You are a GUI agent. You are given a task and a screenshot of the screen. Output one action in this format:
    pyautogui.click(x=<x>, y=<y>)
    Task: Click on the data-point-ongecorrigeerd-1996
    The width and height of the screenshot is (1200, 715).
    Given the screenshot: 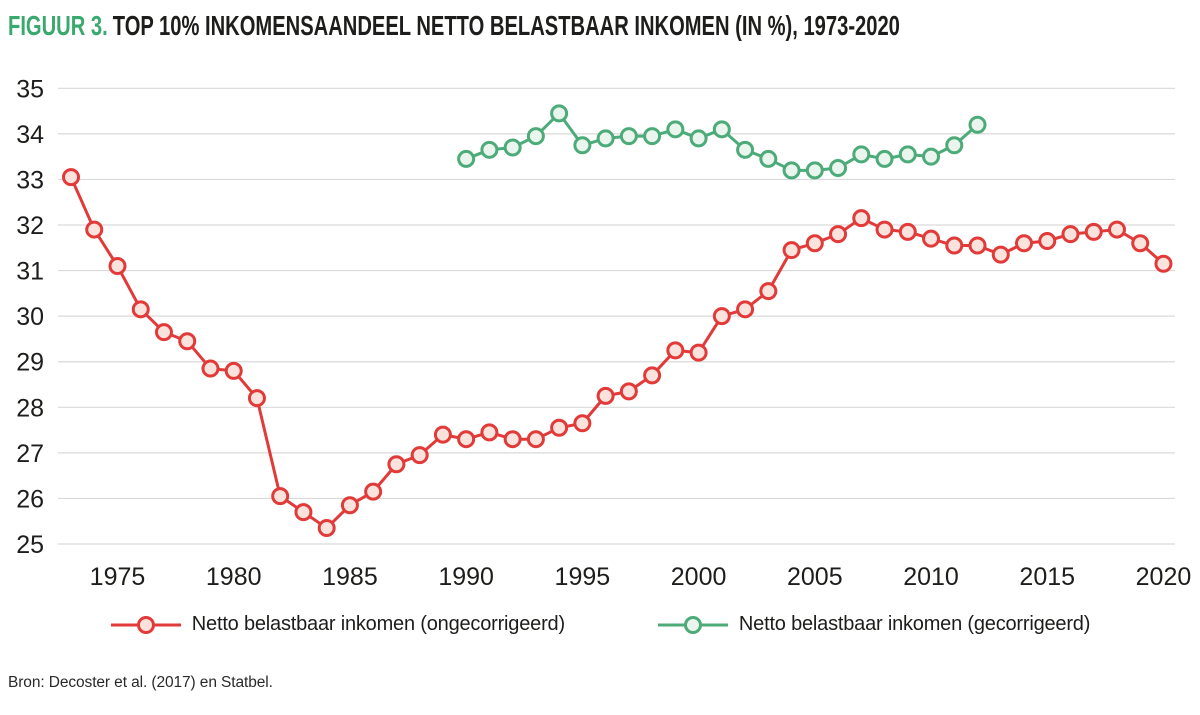 What is the action you would take?
    pyautogui.click(x=605, y=395)
    